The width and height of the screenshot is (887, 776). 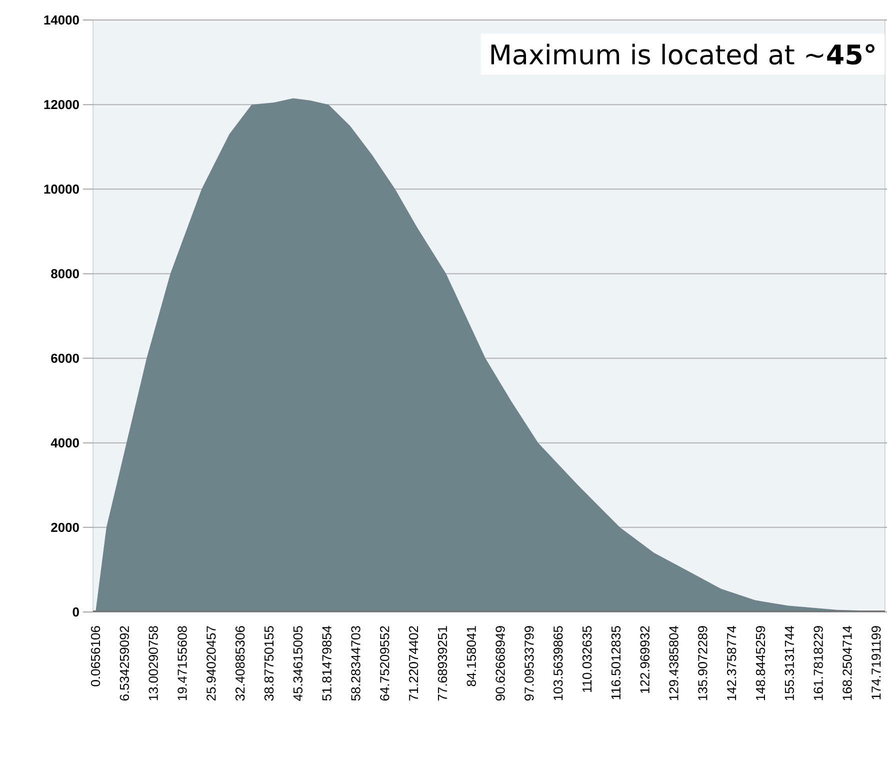 I want to click on x-tick-label: 71.22074402, so click(x=413, y=663).